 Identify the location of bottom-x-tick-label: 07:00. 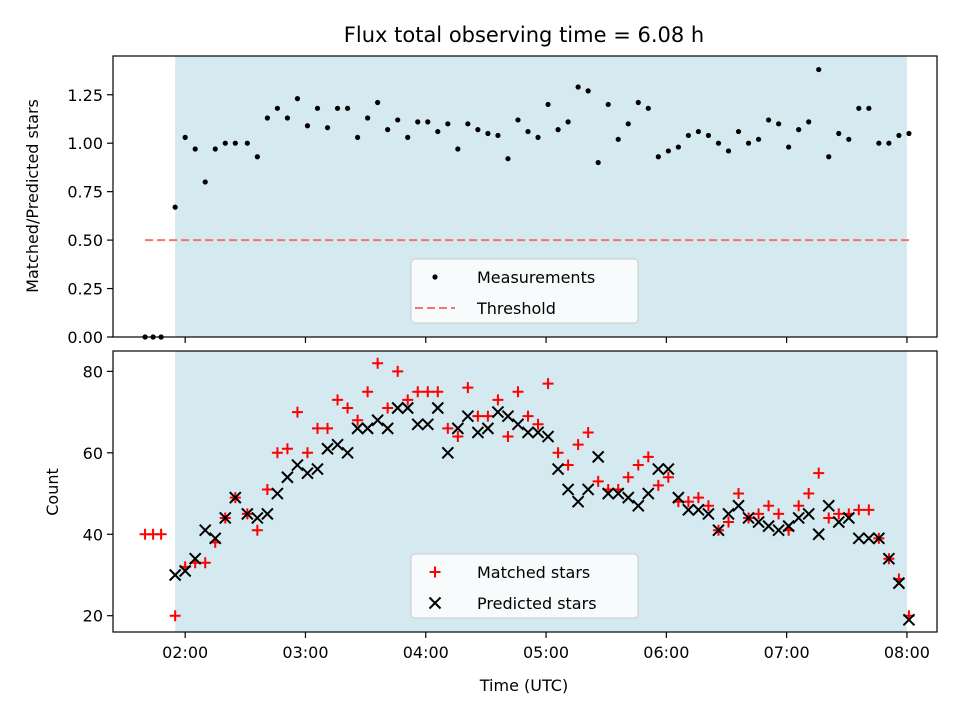
(787, 652).